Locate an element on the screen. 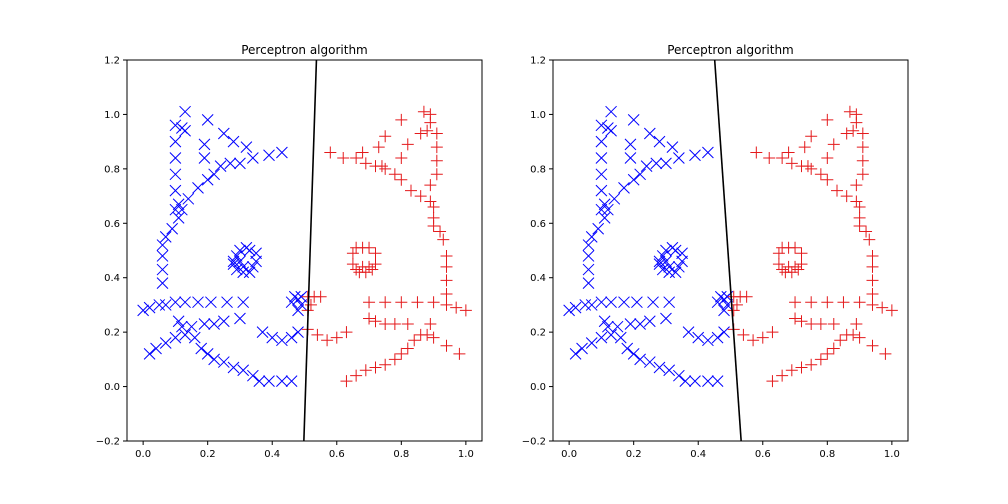 This screenshot has width=1008, height=504. x-tick-label: 0.0 is located at coordinates (143, 454).